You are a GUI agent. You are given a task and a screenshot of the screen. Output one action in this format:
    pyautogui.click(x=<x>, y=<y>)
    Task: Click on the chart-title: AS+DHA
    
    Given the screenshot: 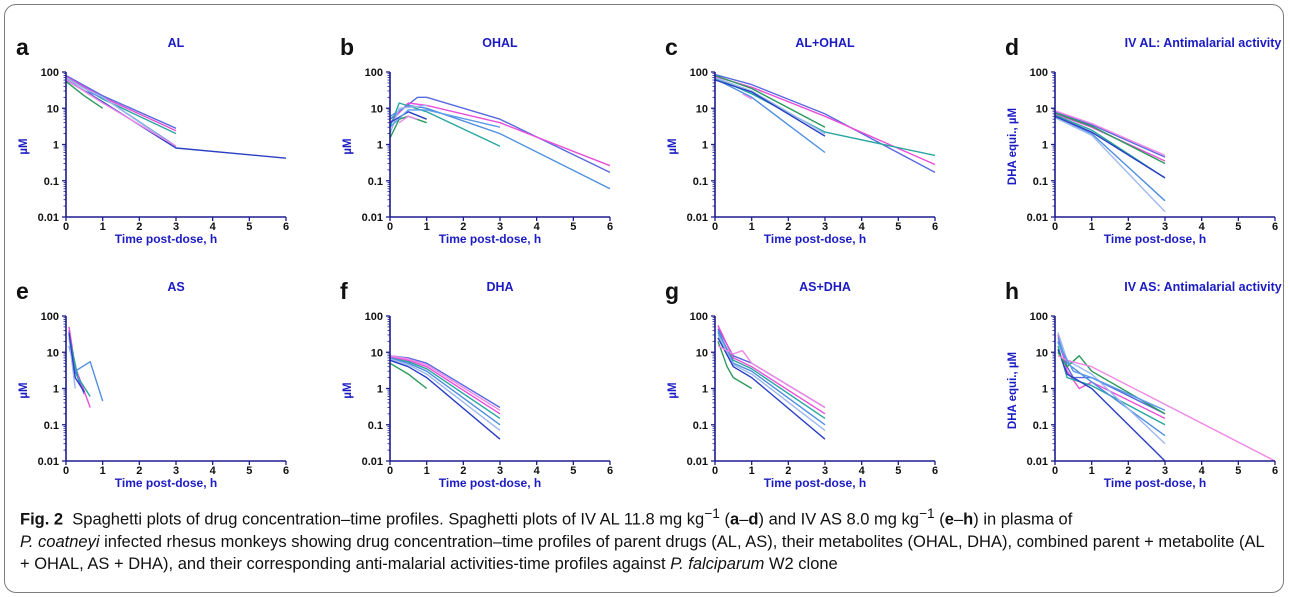 What is the action you would take?
    pyautogui.click(x=825, y=287)
    